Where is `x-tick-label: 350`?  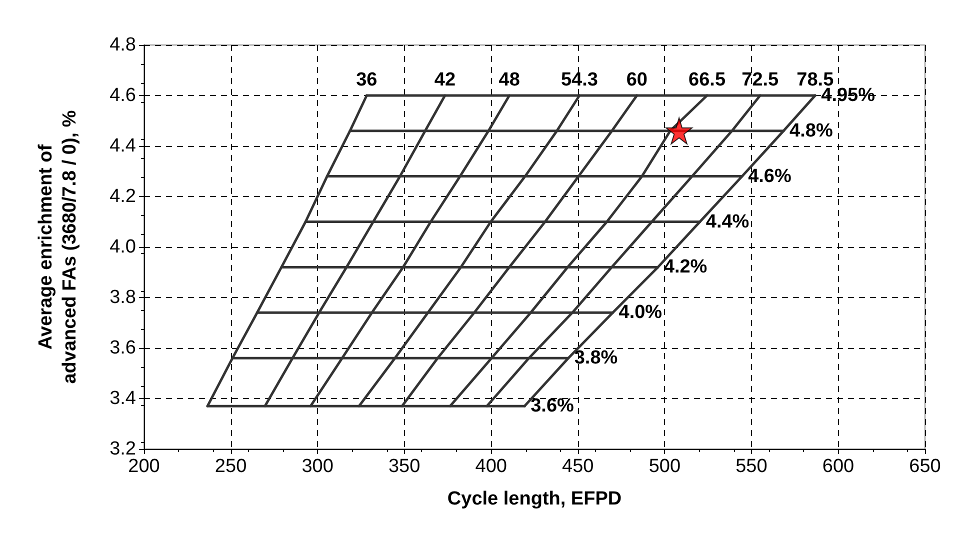 x-tick-label: 350 is located at coordinates (404, 466).